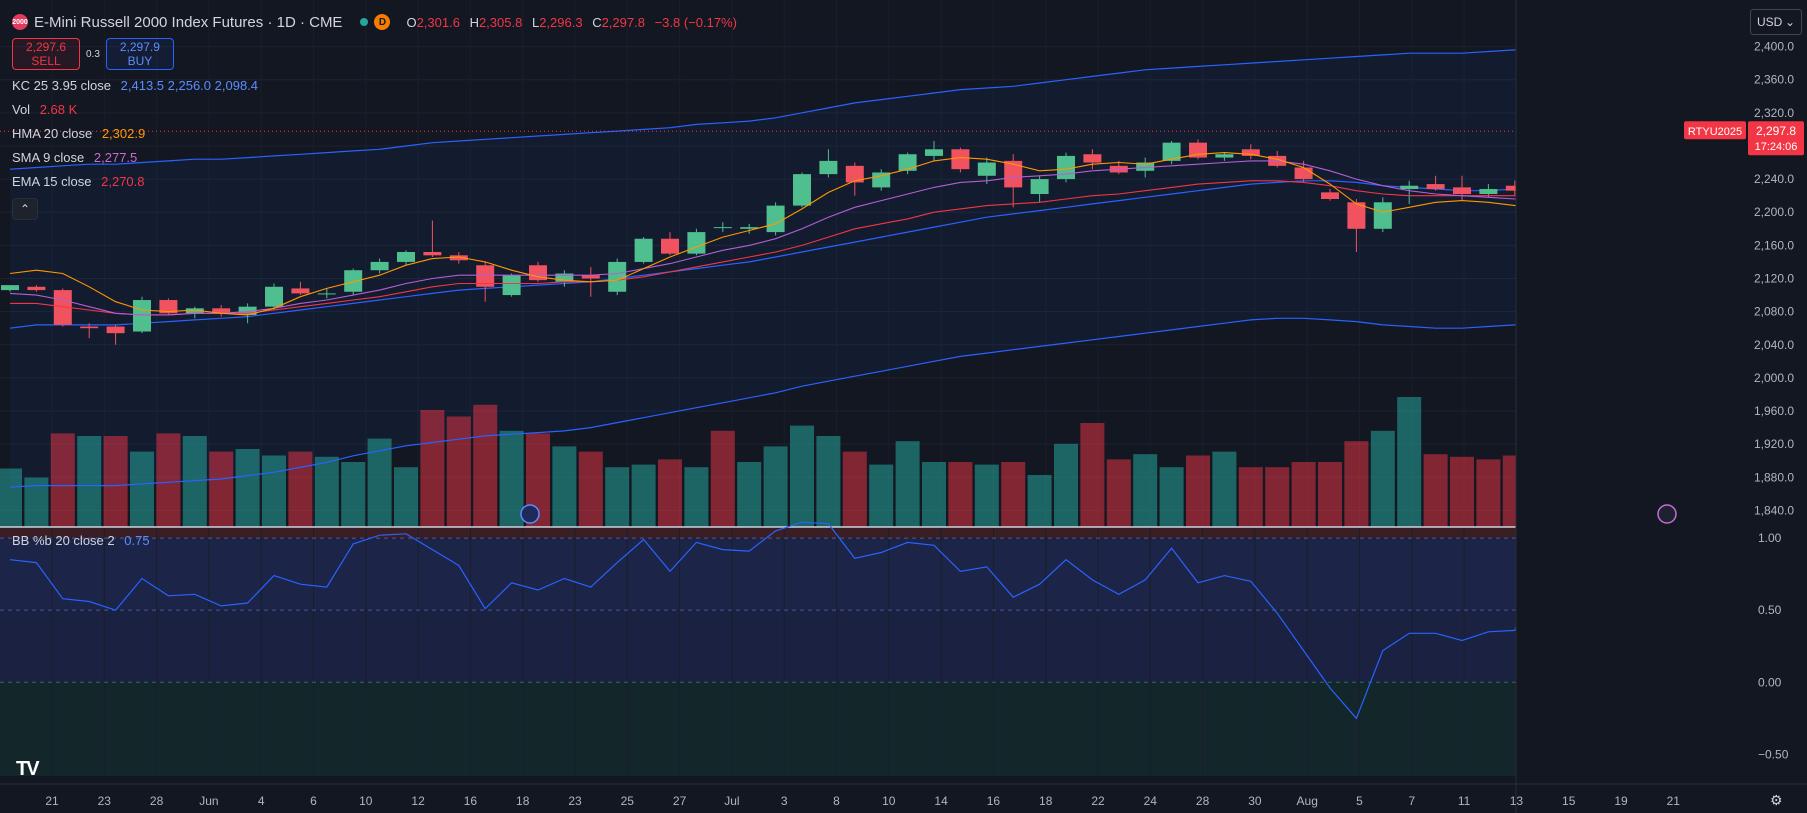 Image resolution: width=1807 pixels, height=813 pixels. What do you see at coordinates (139, 47) in the screenshot?
I see `buy-price: 2,297.9` at bounding box center [139, 47].